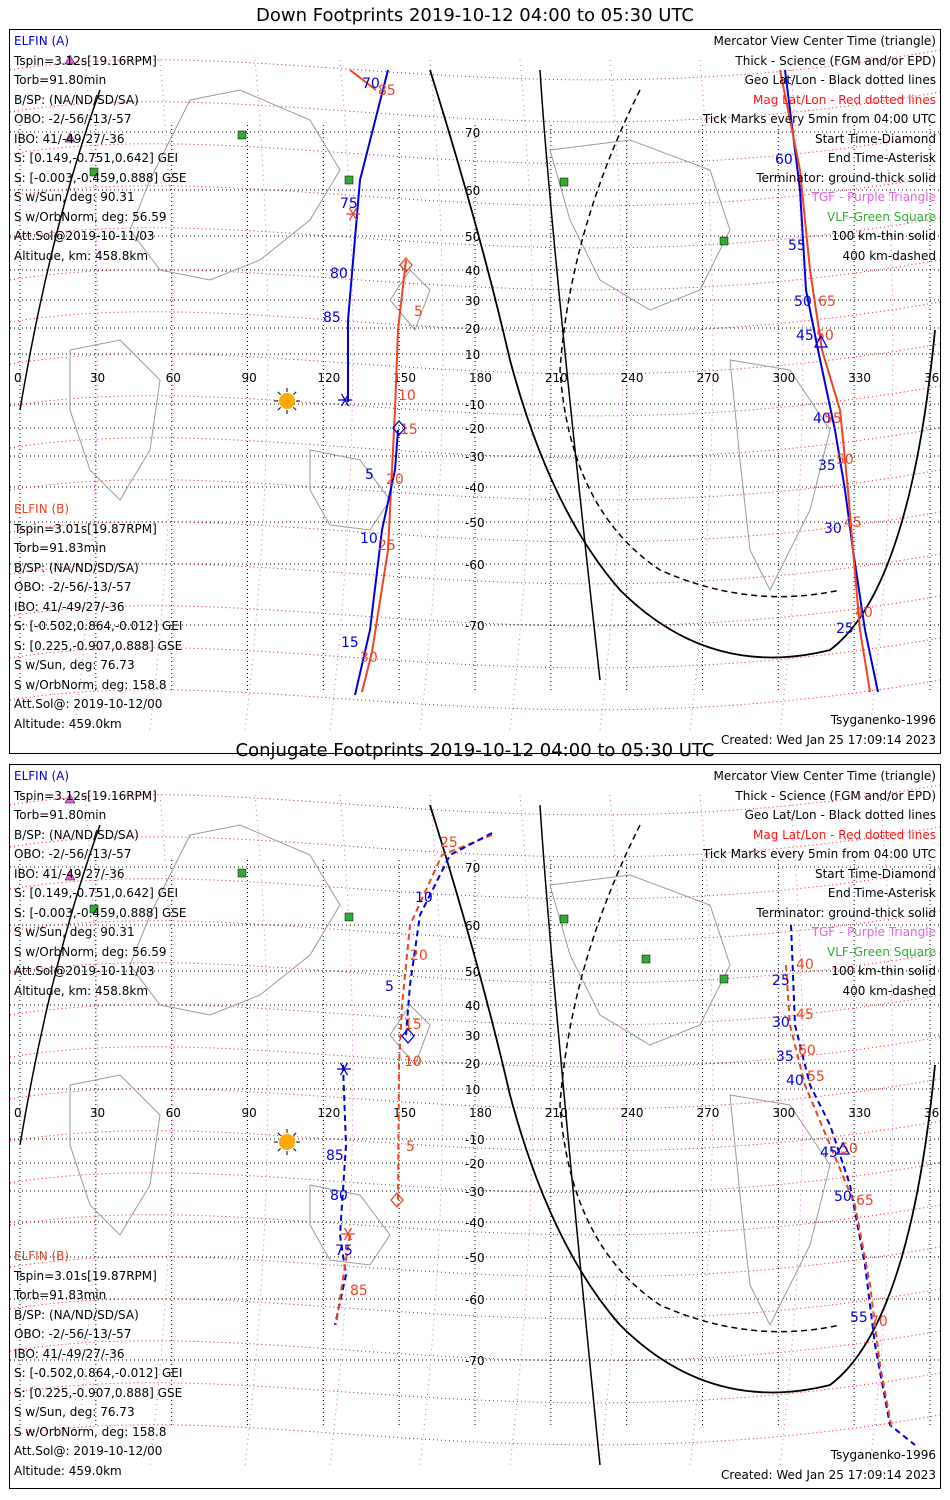 The height and width of the screenshot is (1500, 950). I want to click on lat-label: 70, so click(472, 868).